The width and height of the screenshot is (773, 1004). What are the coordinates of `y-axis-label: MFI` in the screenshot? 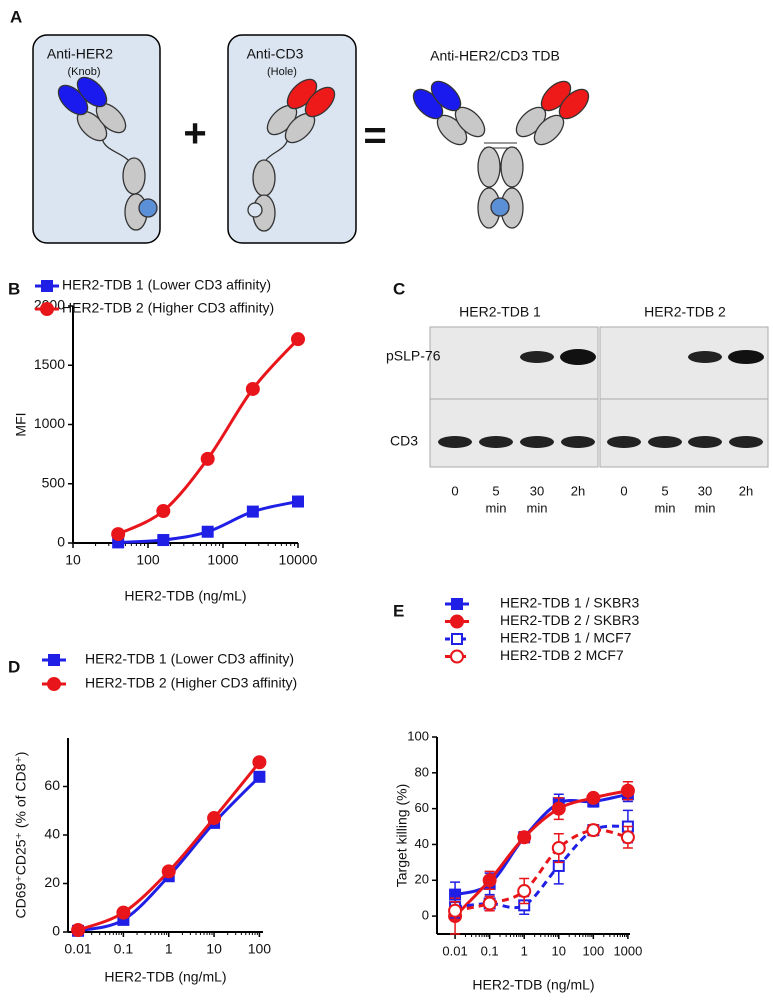 It's located at (21, 424).